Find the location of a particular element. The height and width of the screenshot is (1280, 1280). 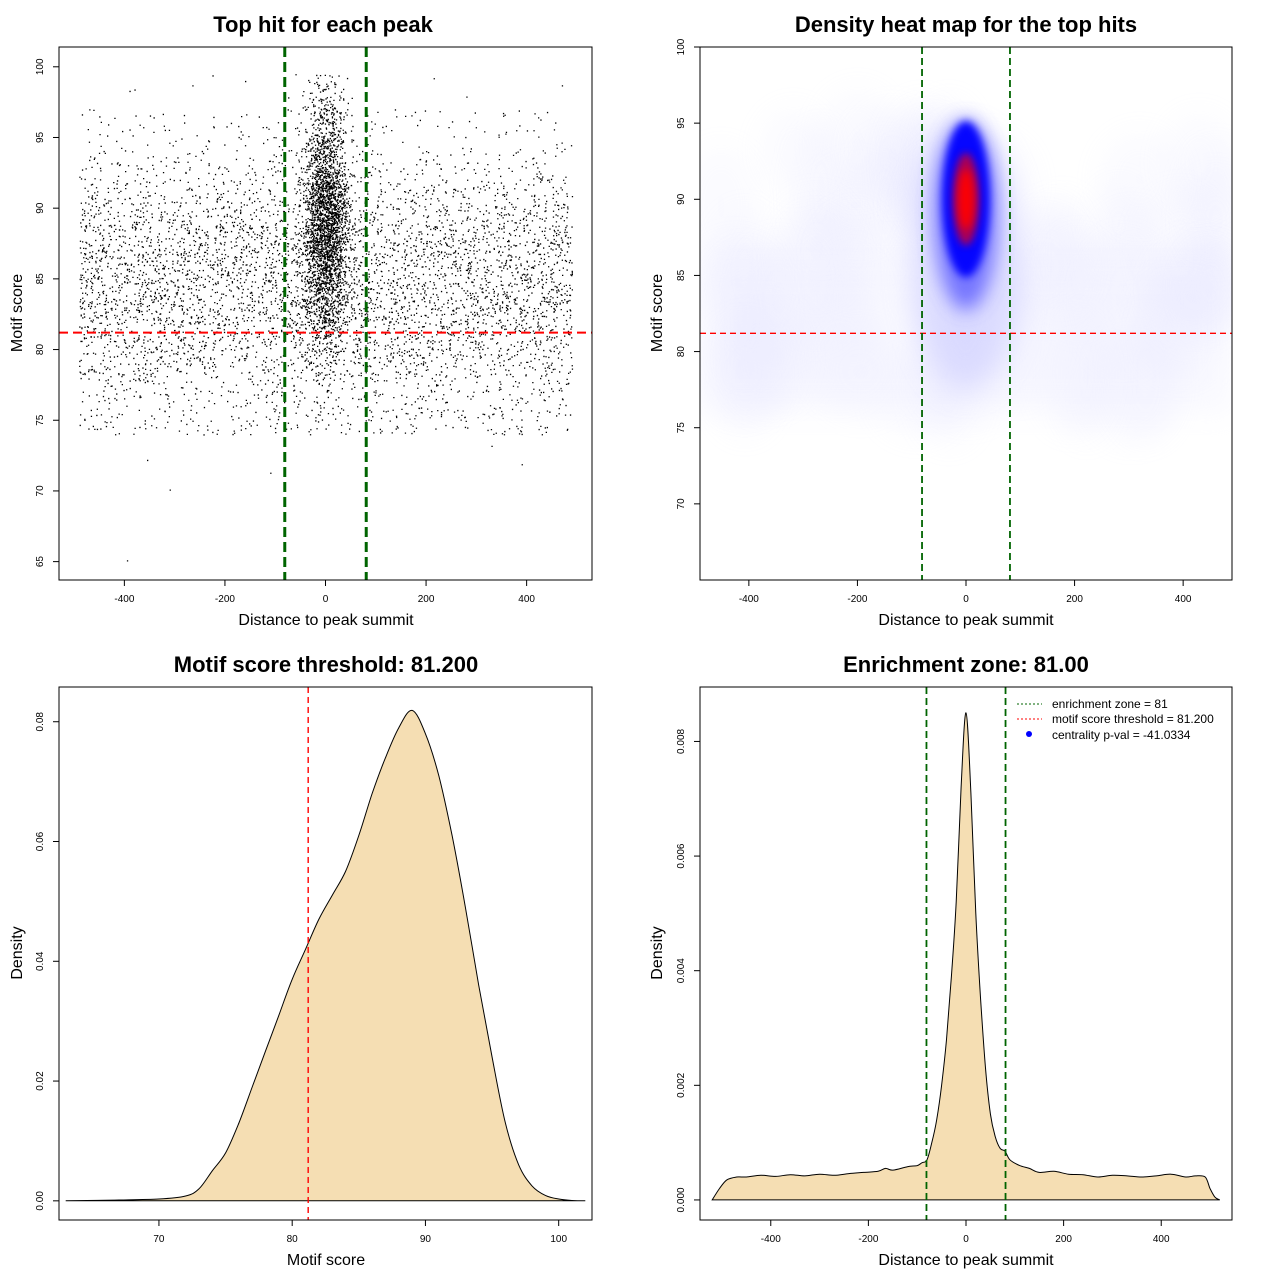

x-tick-label: 90 is located at coordinates (426, 1239).